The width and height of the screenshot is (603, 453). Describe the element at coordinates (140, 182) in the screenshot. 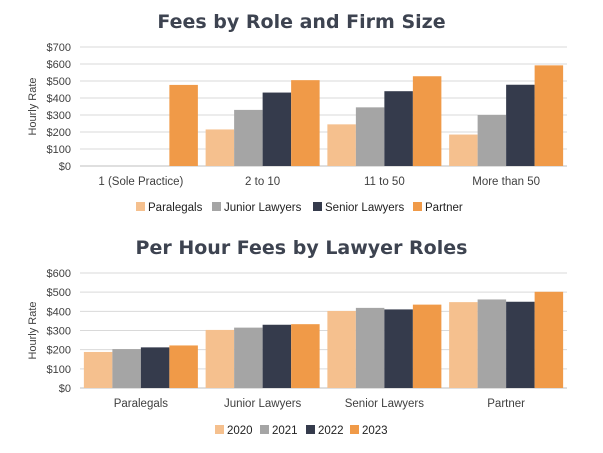

I see `x-category-label: 1 (Sole Practice)` at that location.